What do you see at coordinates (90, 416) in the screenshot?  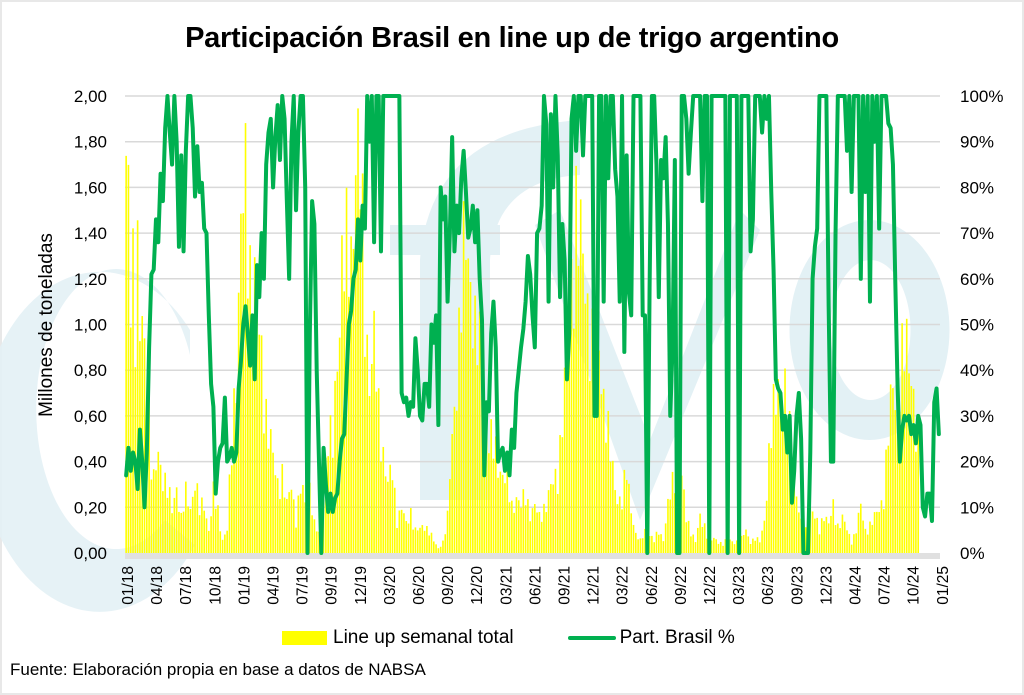 I see `y-tick-label: 0,60` at bounding box center [90, 416].